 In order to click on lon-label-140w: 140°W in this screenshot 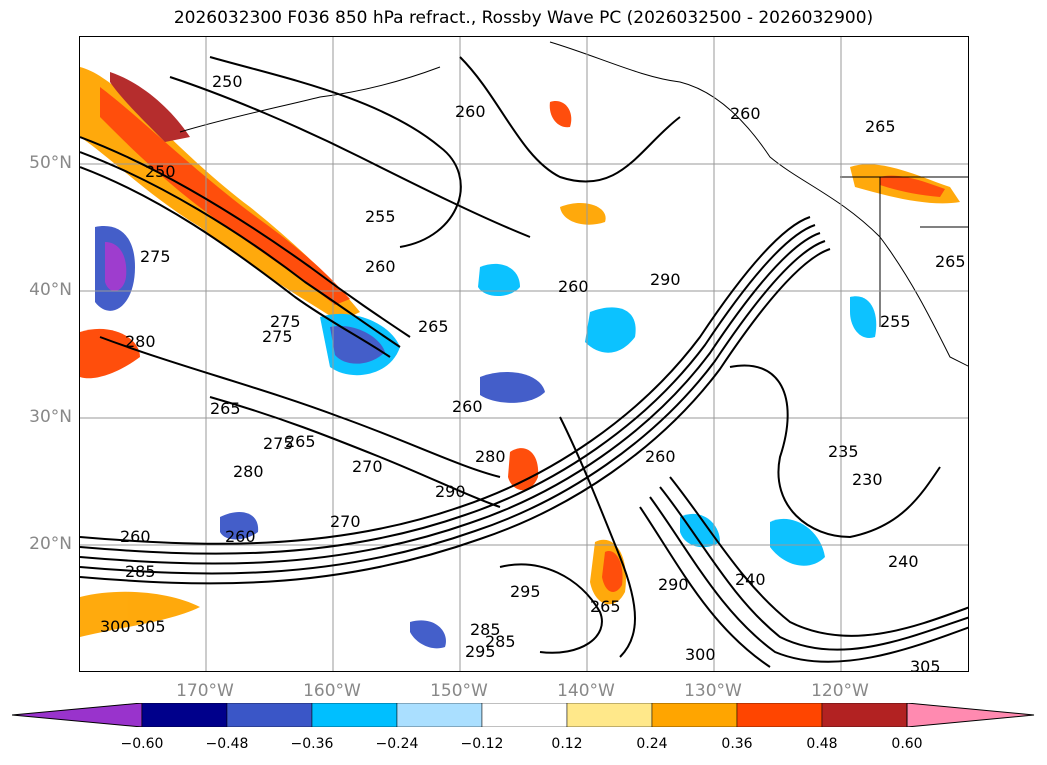, I will do `click(586, 691)`.